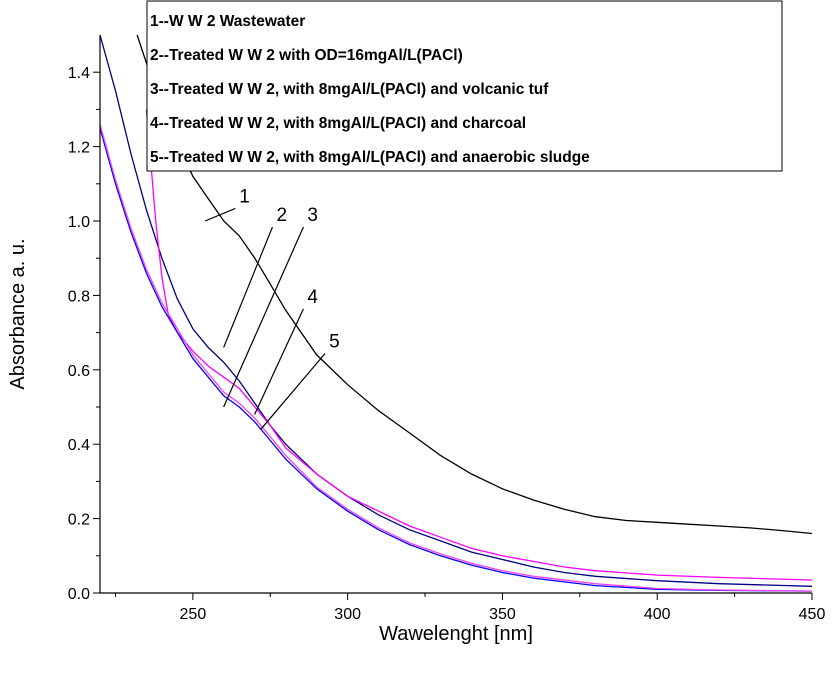  What do you see at coordinates (79, 445) in the screenshot?
I see `y-tick-label: 0.4` at bounding box center [79, 445].